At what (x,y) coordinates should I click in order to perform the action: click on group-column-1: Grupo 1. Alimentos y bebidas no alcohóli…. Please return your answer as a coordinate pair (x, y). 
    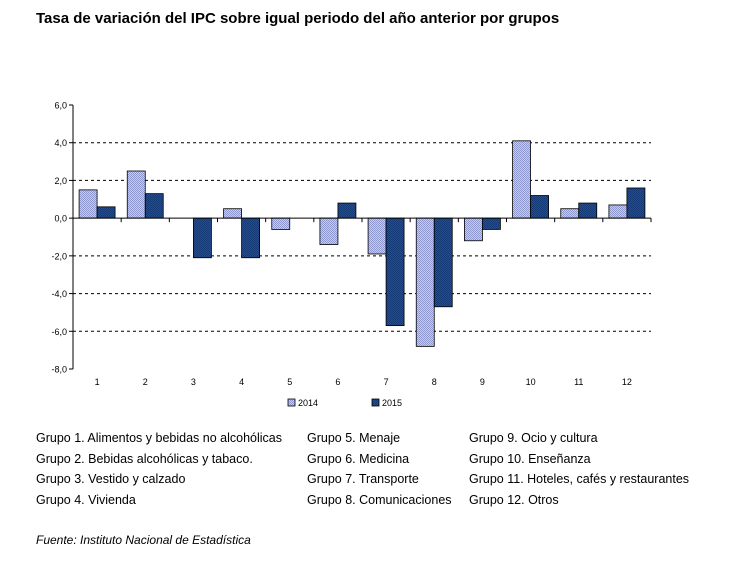
    Looking at the image, I should click on (159, 469).